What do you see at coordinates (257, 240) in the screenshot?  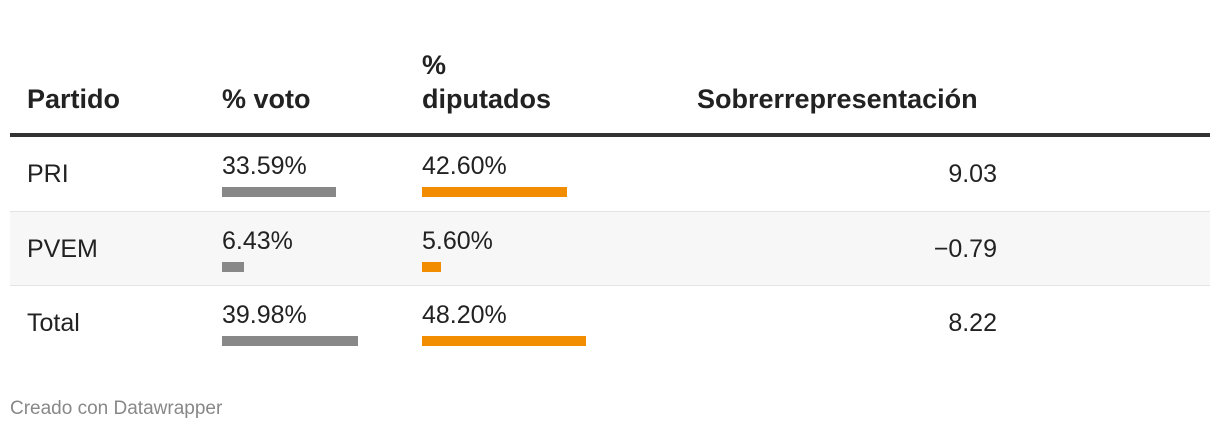 I see `cell-voto: 6.43%` at bounding box center [257, 240].